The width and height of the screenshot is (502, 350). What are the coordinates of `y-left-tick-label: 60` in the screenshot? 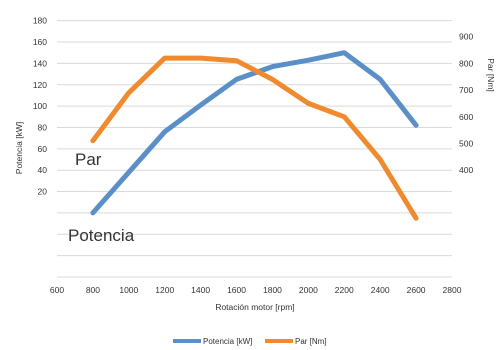 It's located at (43, 149).